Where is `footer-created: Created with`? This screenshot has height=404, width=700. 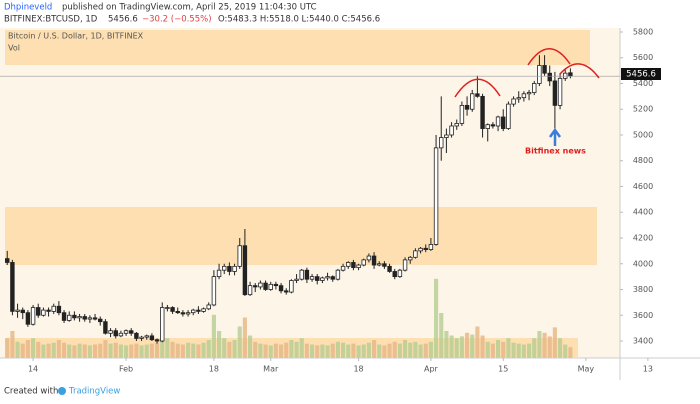
footer-created: Created with is located at coordinates (31, 392).